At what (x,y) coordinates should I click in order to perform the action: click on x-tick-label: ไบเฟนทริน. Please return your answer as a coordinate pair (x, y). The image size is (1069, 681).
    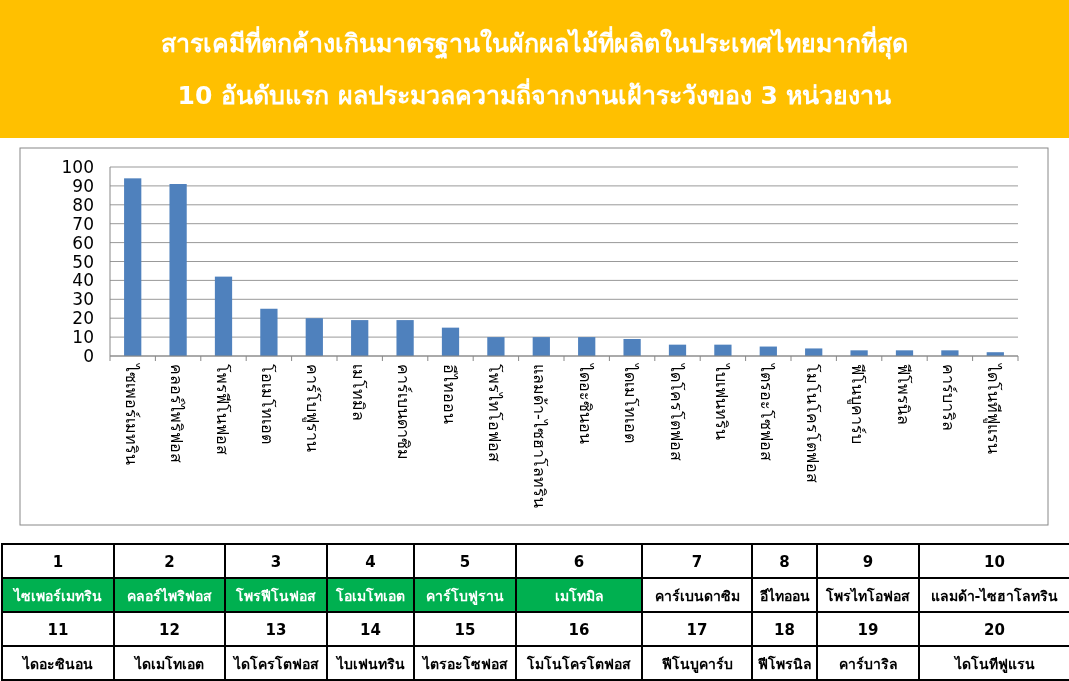
    Looking at the image, I should click on (721, 401).